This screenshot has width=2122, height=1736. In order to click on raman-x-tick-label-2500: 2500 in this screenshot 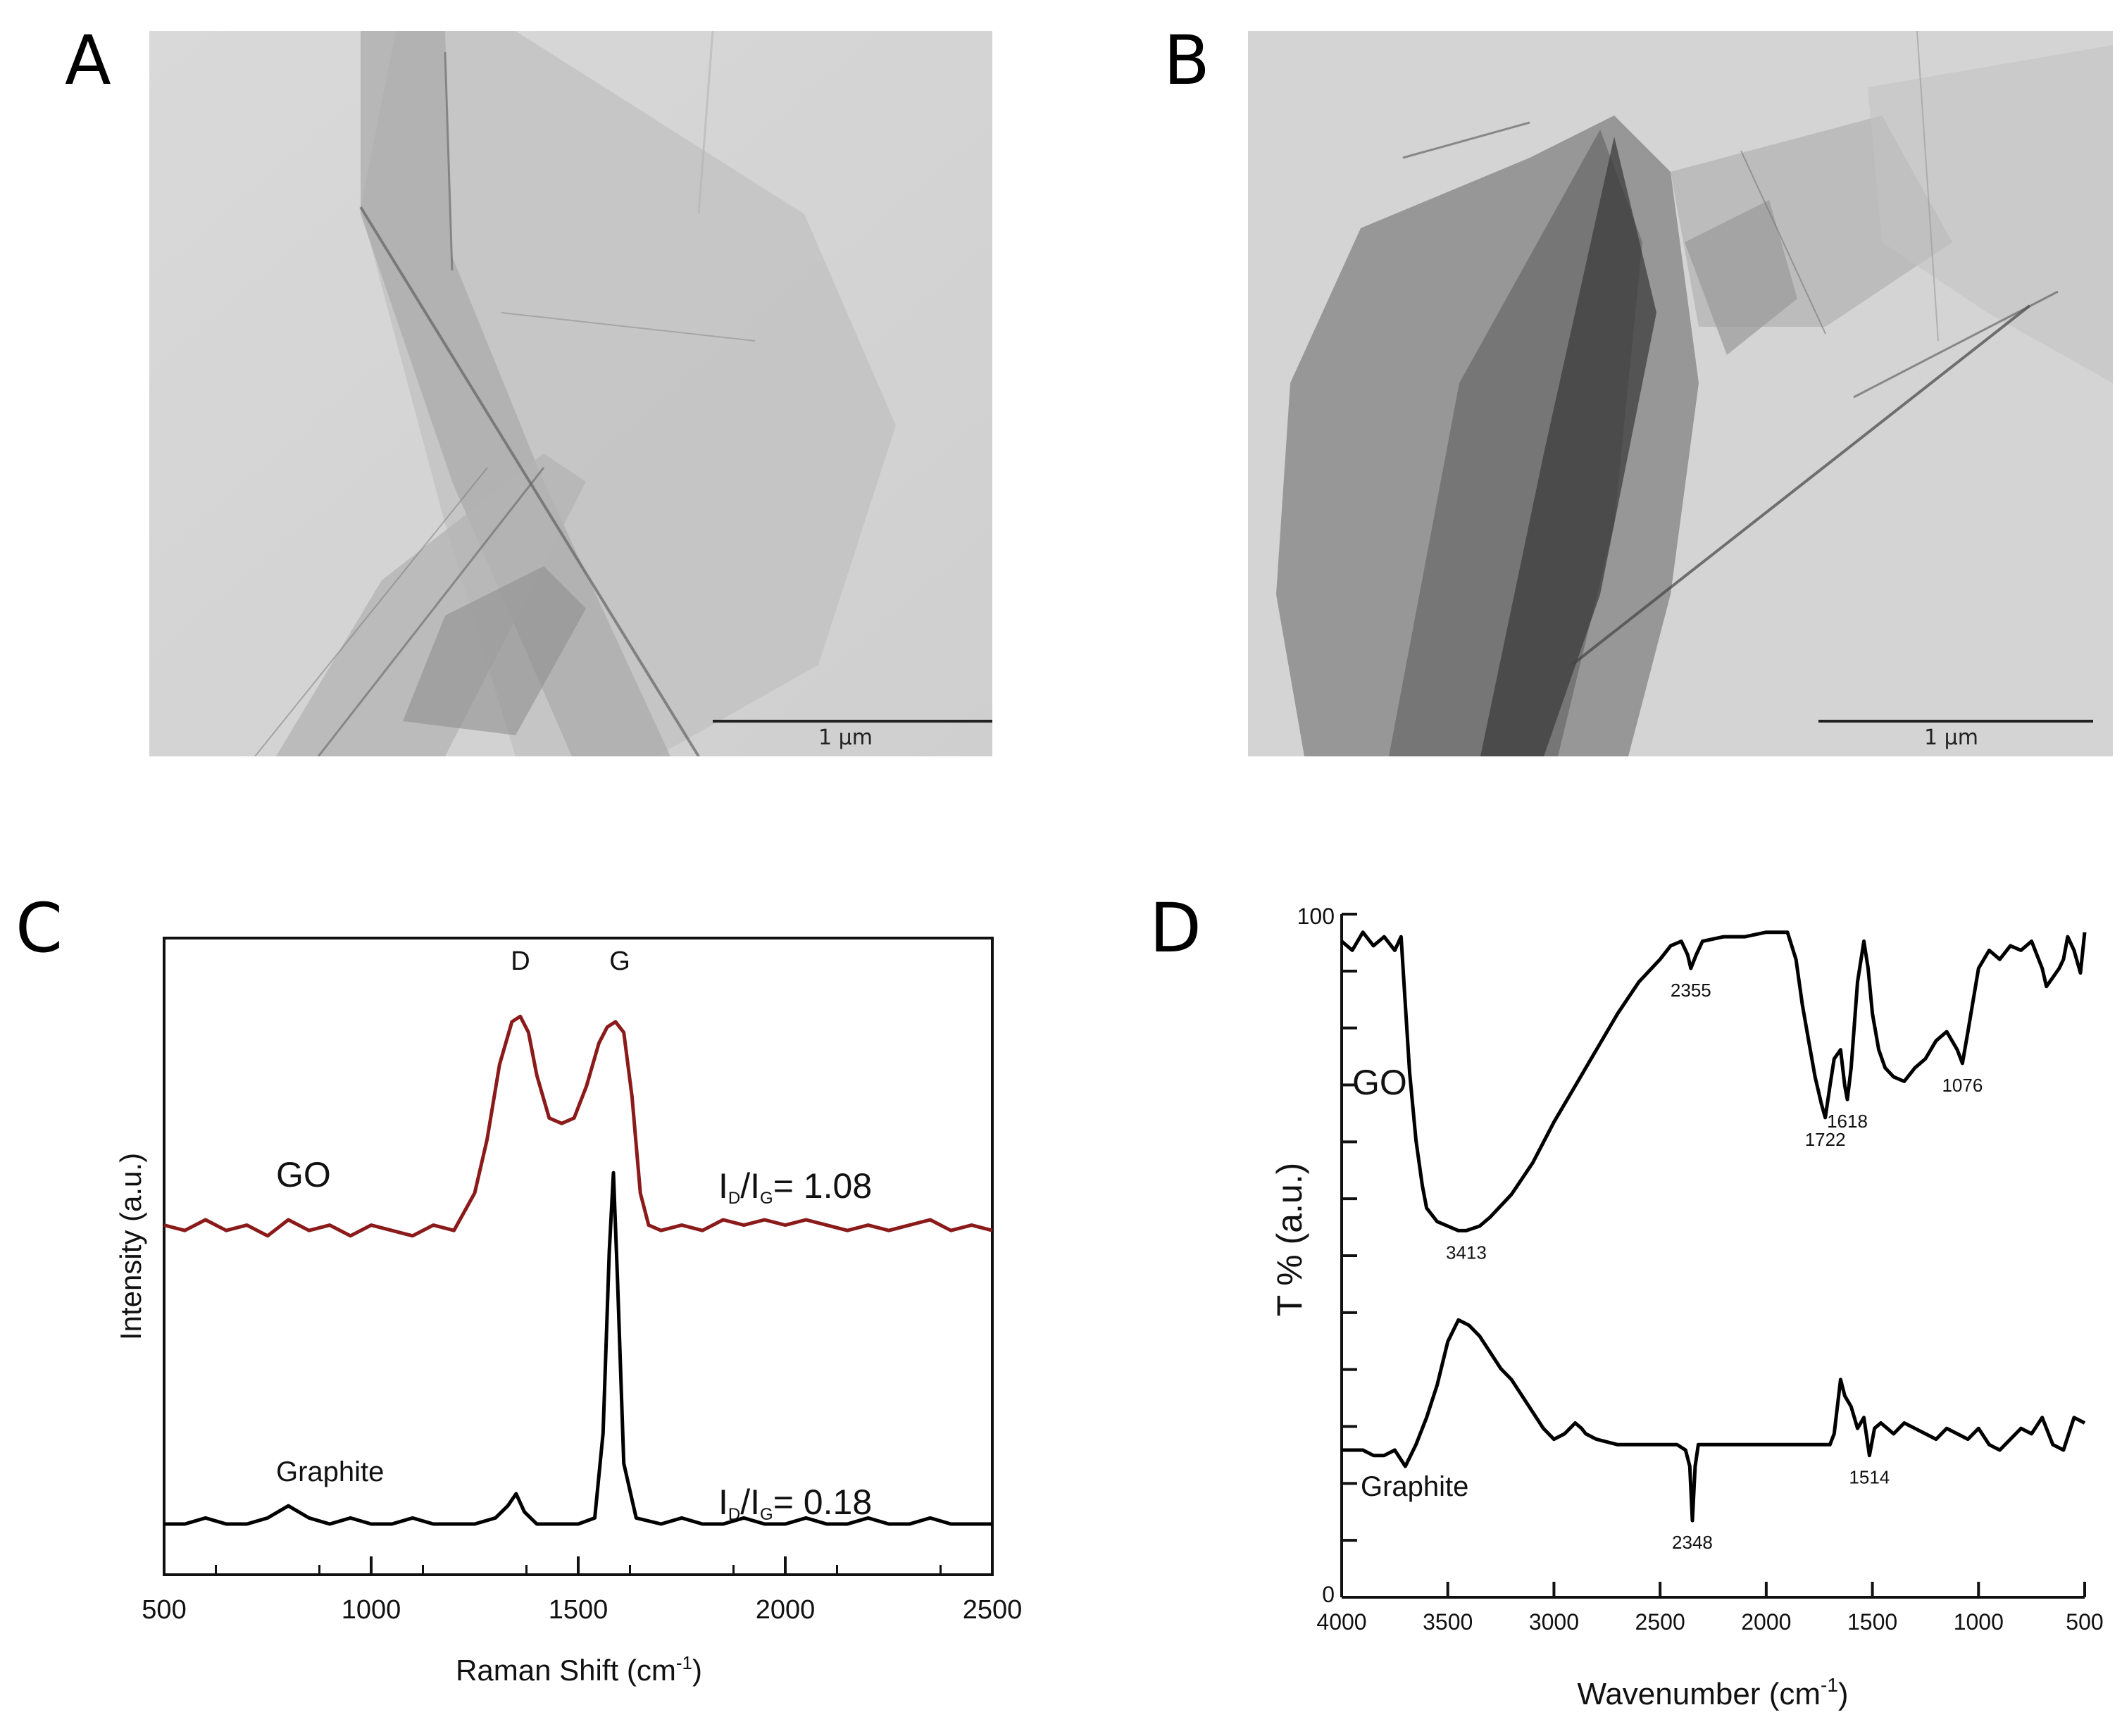, I will do `click(993, 1610)`.